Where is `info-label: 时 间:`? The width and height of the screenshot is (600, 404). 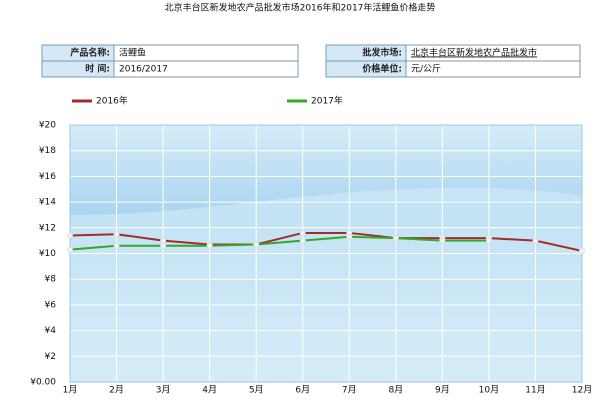
info-label: 时 间: is located at coordinates (97, 69).